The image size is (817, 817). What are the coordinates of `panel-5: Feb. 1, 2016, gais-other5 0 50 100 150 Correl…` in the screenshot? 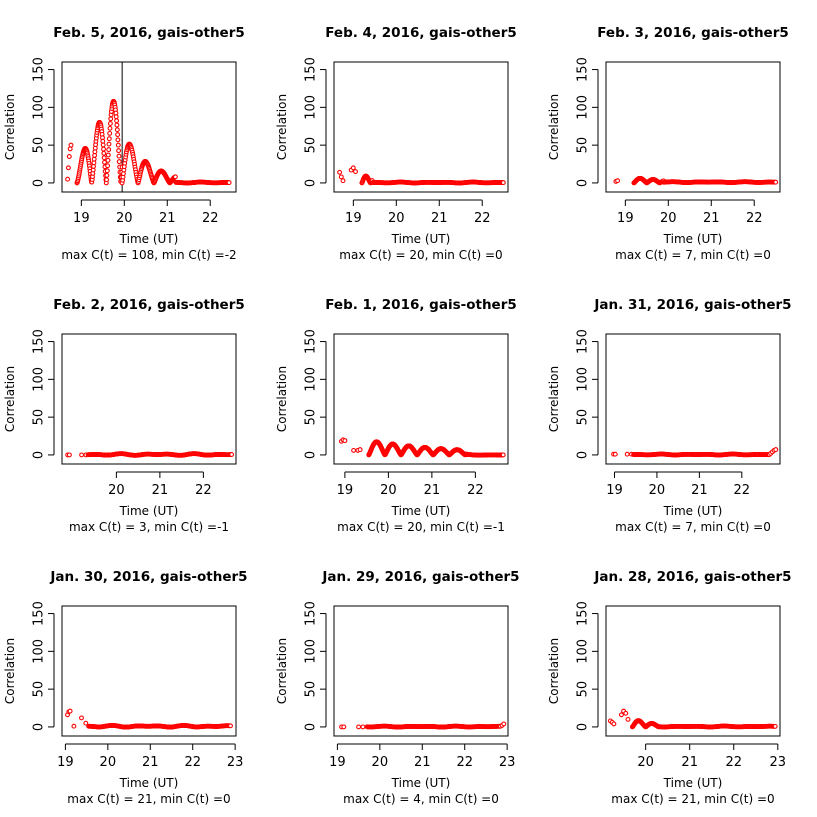 It's located at (396, 415).